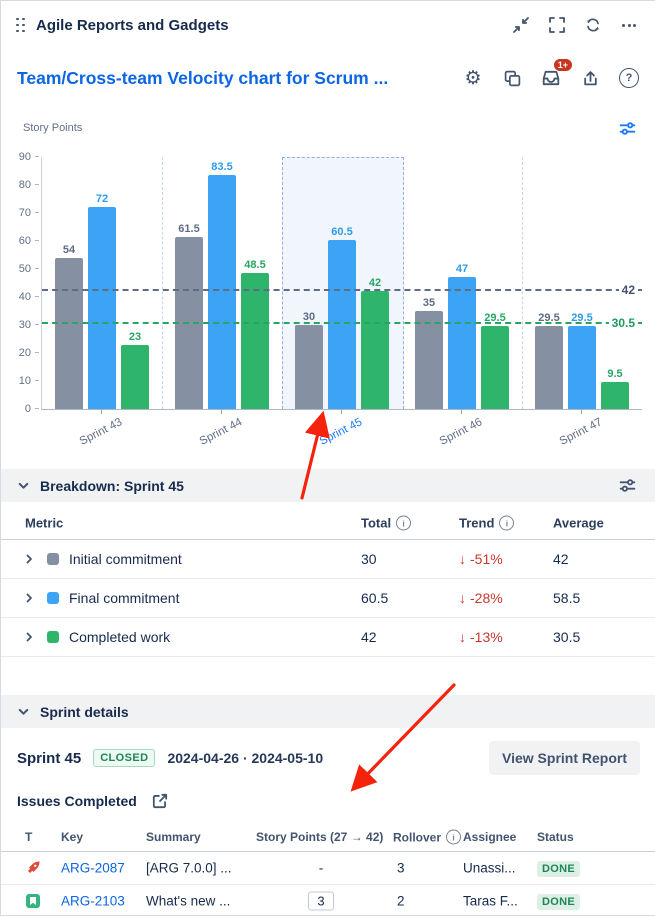 This screenshot has width=655, height=916. I want to click on trend-down-icon: ↓, so click(462, 559).